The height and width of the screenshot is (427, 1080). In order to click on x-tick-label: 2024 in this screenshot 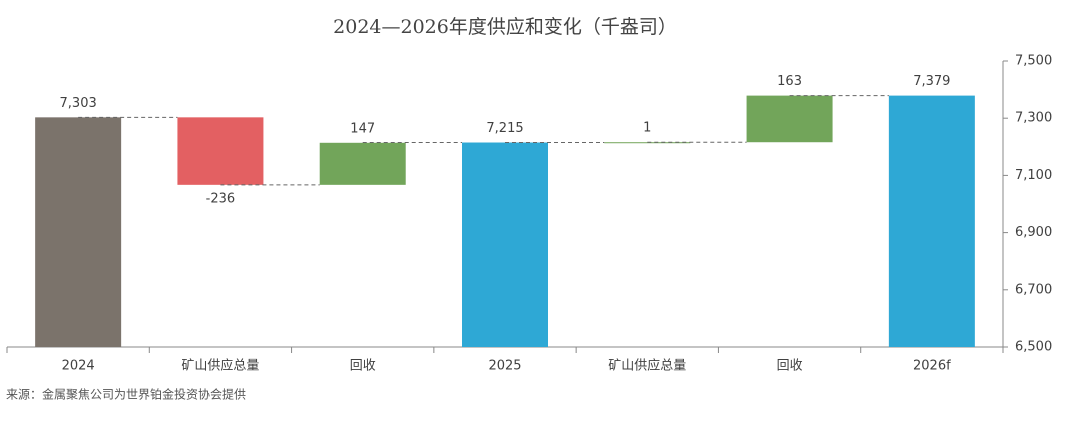, I will do `click(78, 366)`.